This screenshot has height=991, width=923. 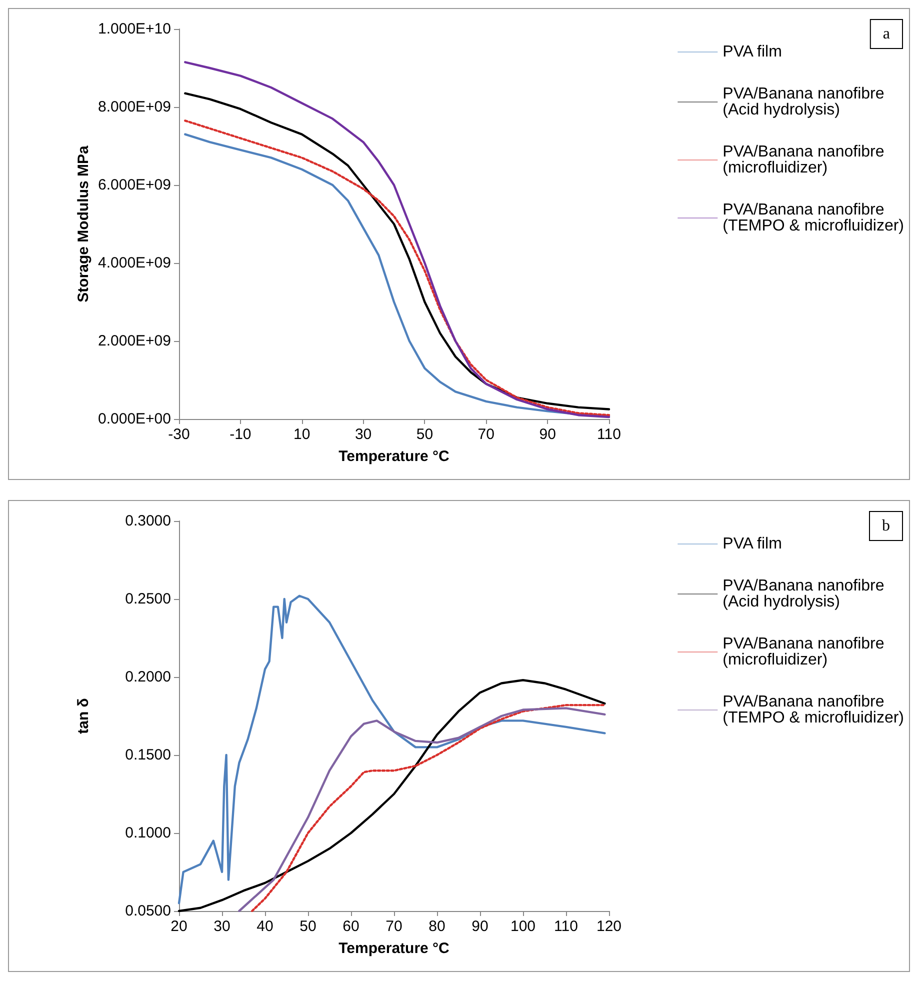 I want to click on y-axis-title: Storage Modulus MPa, so click(x=83, y=223).